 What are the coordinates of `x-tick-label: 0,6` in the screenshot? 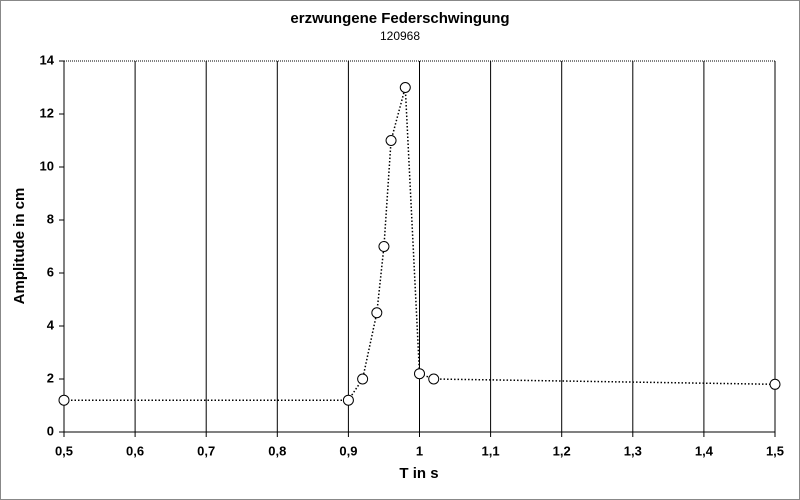 It's located at (135, 450).